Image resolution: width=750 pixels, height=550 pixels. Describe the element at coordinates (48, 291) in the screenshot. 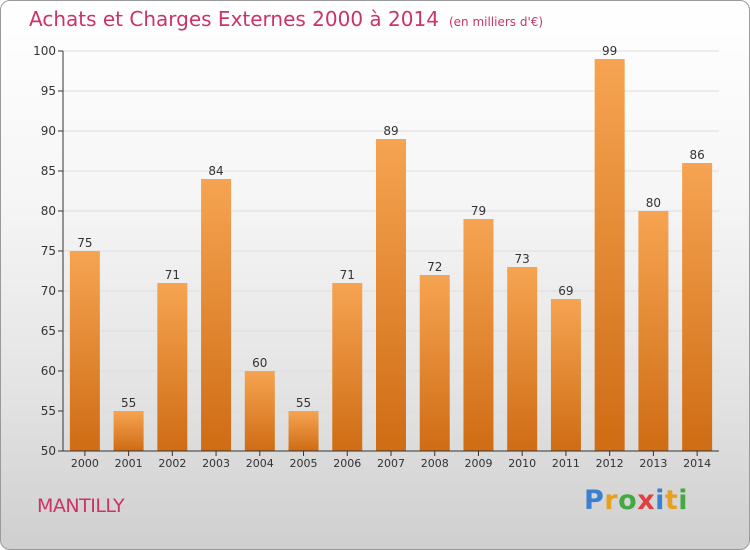

I see `y-tick-label: 70` at that location.